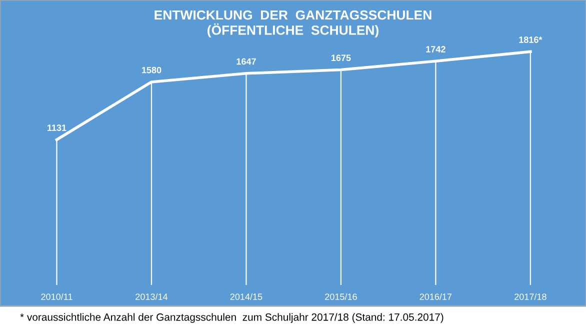 The height and width of the screenshot is (336, 586). Describe the element at coordinates (232, 318) in the screenshot. I see `text: * voraussichtliche Anzahl der Ganztagsschulen zum Schuljahr 2017/18 (Stand: 17.05.2017)` at that location.